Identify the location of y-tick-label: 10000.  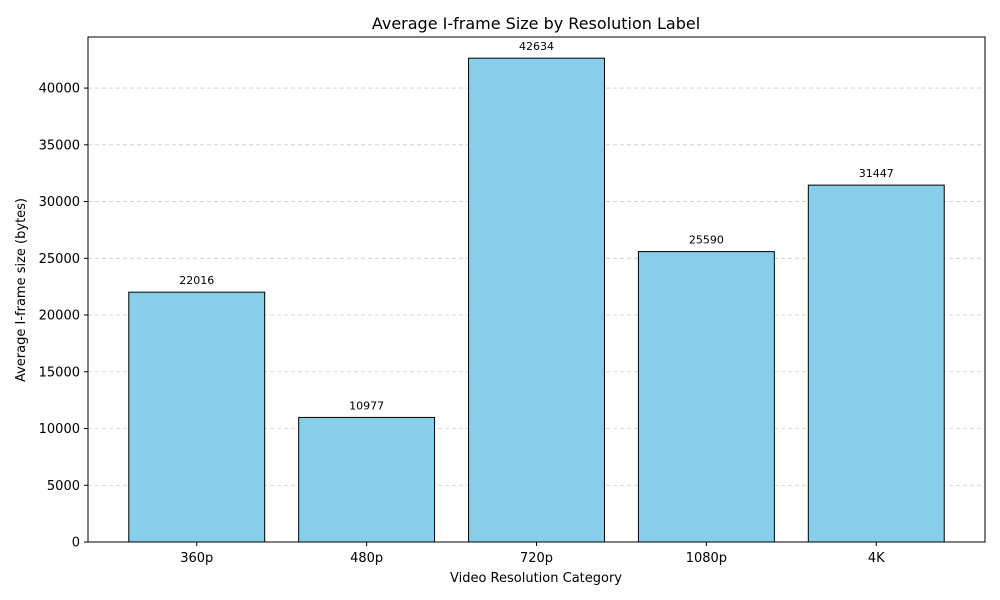
(59, 429).